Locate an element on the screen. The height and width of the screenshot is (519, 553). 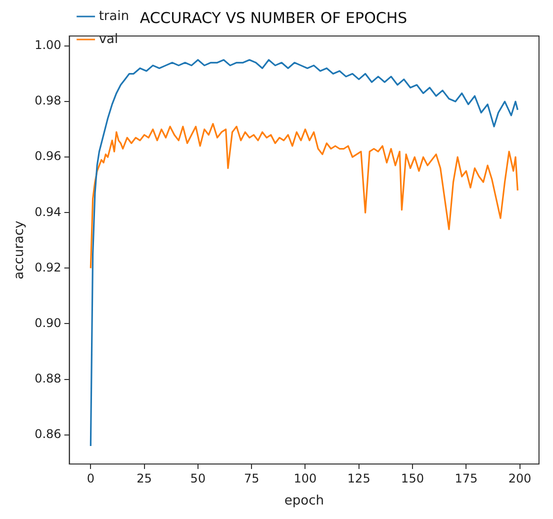
x-tick-label: 50 is located at coordinates (198, 478).